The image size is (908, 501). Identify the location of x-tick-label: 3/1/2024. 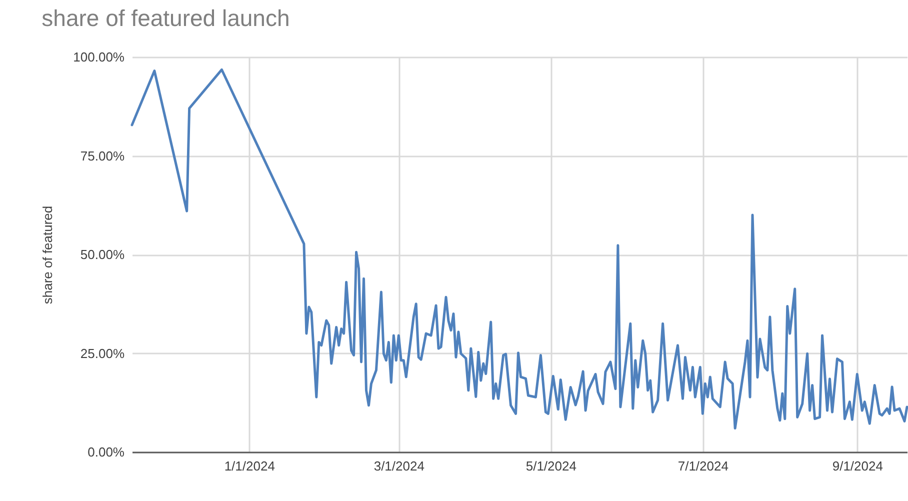
(399, 466).